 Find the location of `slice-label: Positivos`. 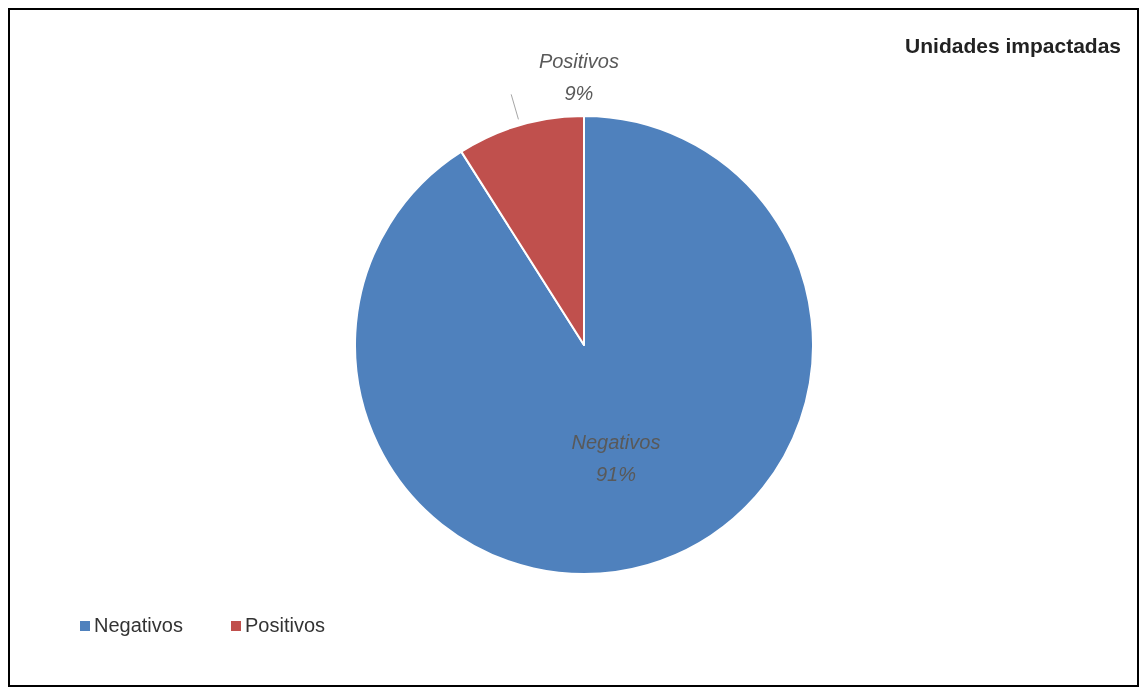

slice-label: Positivos is located at coordinates (578, 61).